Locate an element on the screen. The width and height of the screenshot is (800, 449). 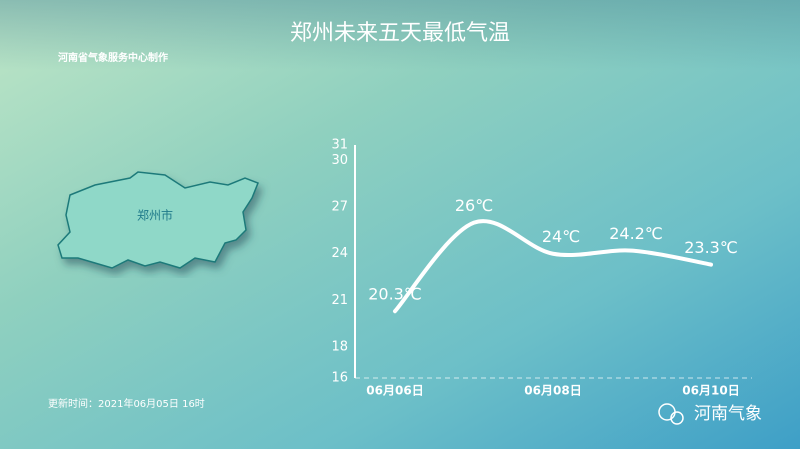
chart-title: 郑州未来五天最低气温 is located at coordinates (400, 33).